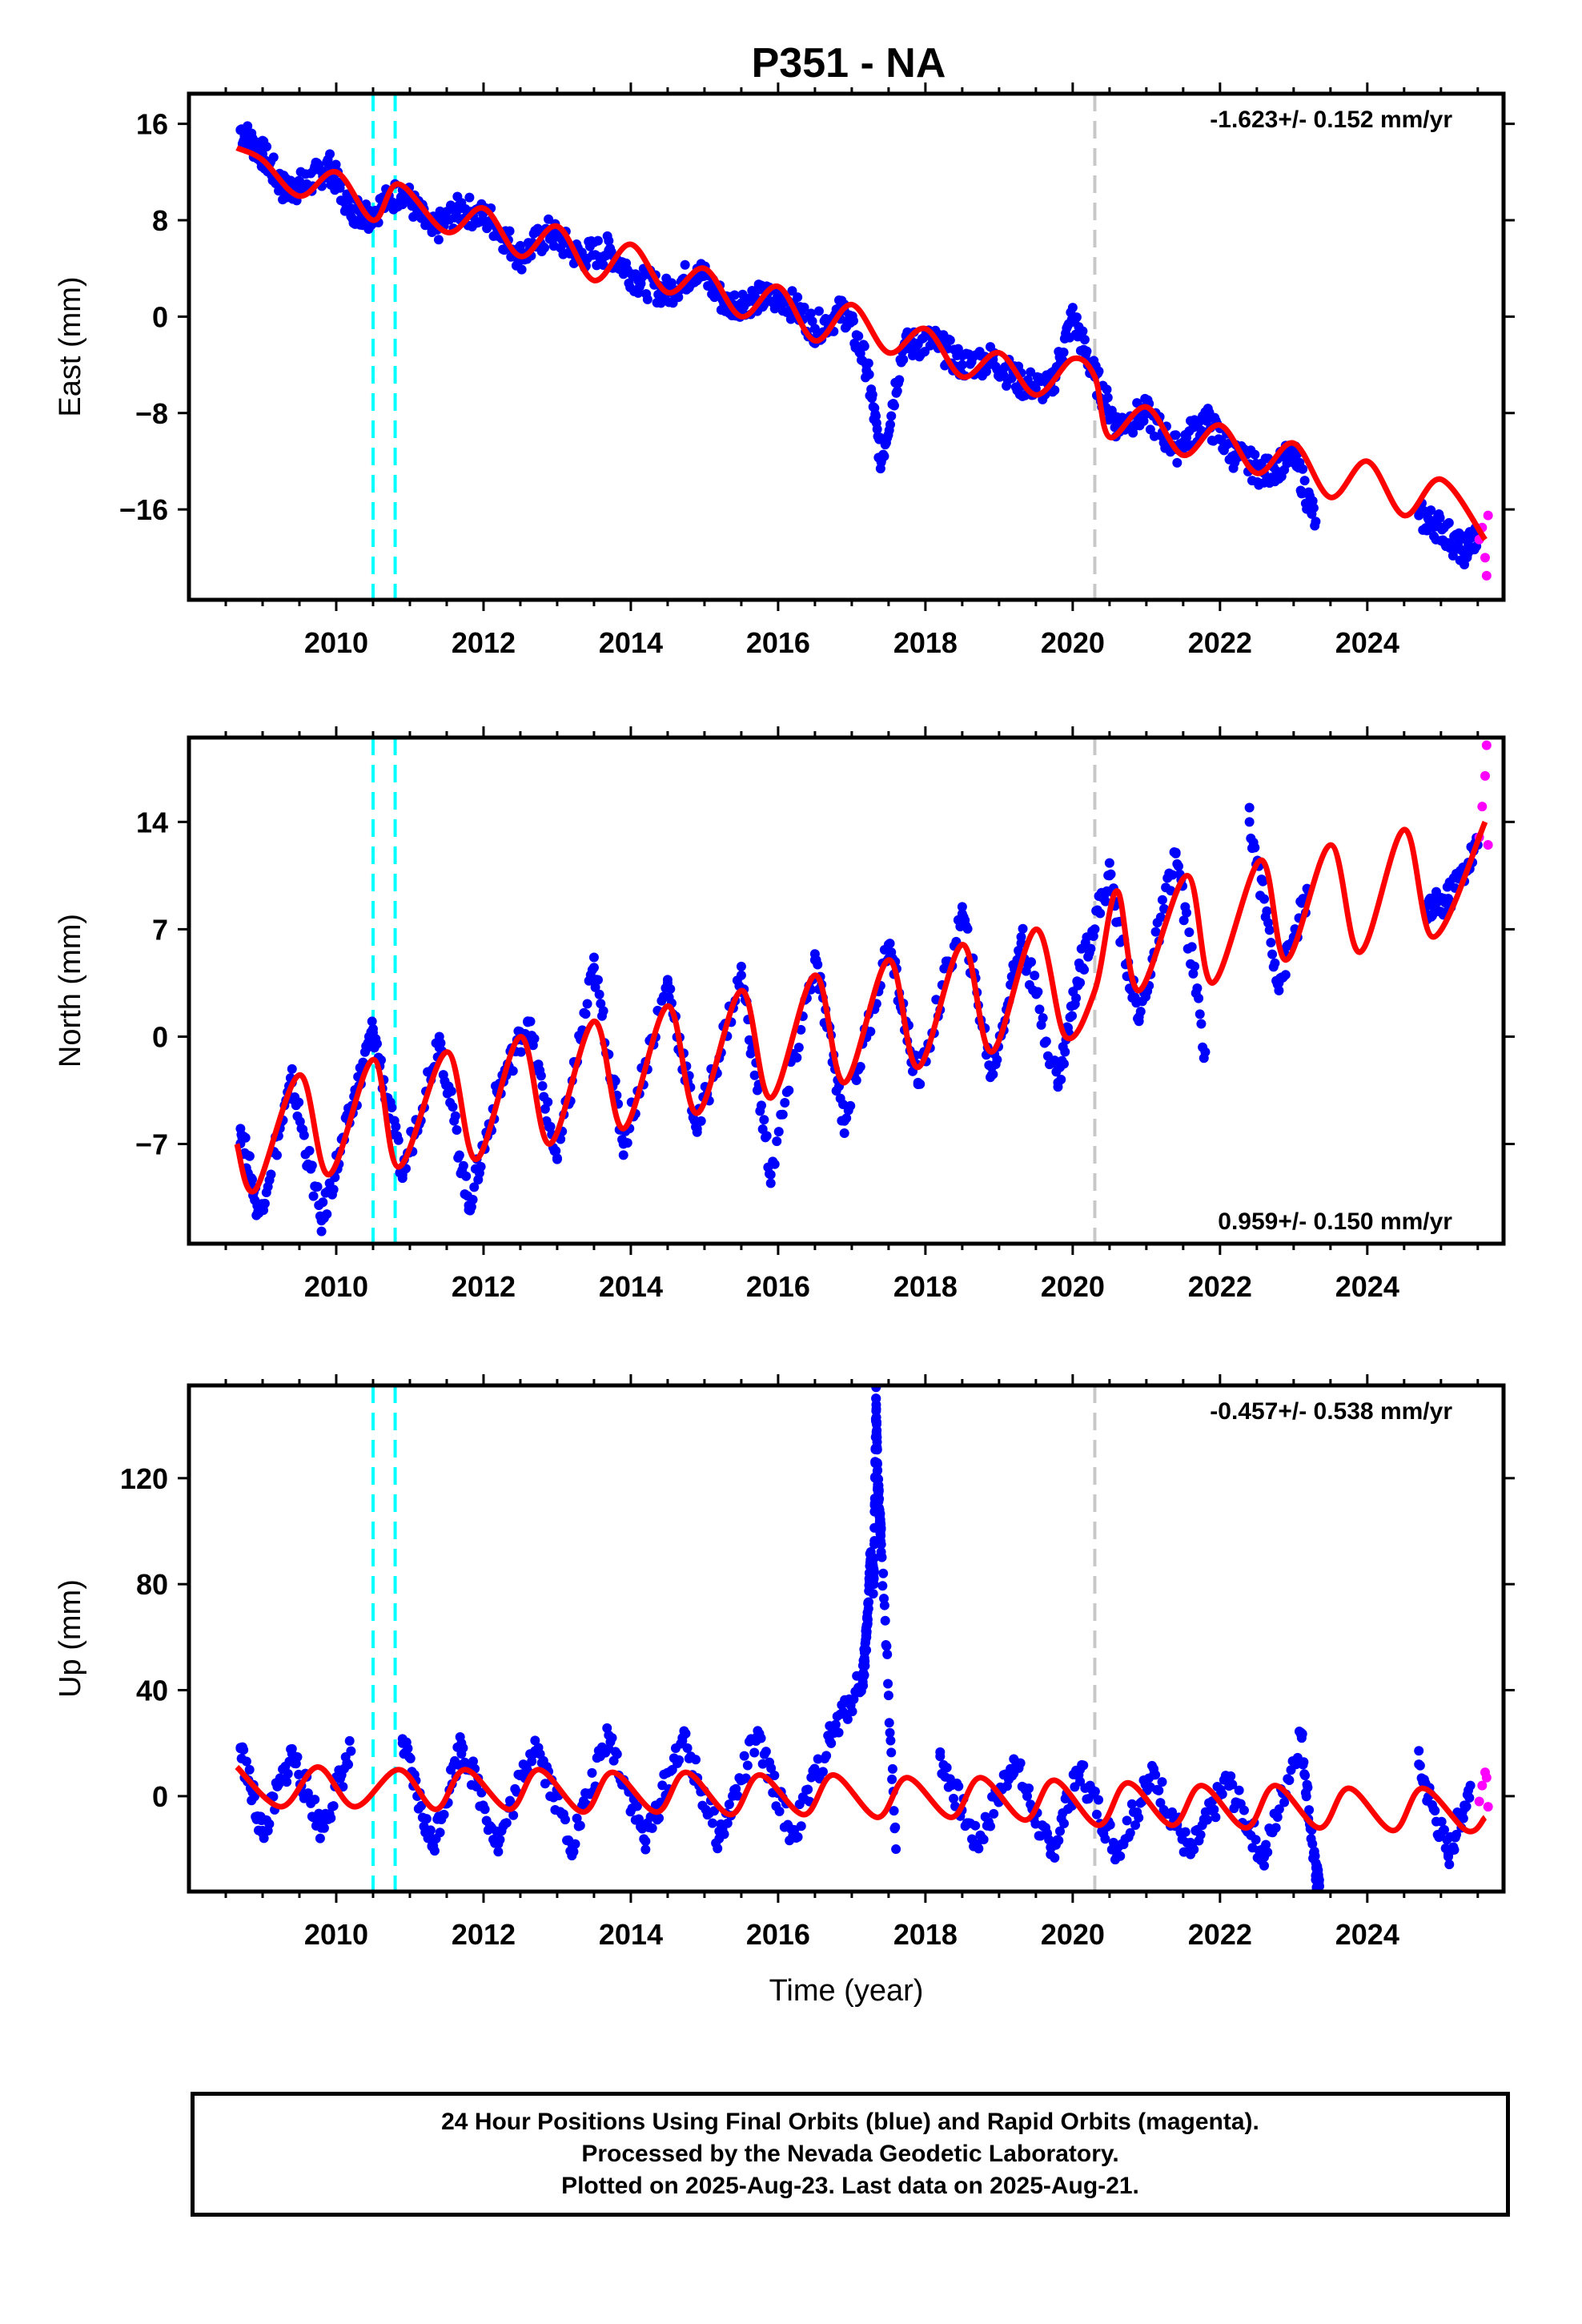 This screenshot has width=1582, height=2324. I want to click on rate-annotation: 0.959+/- 0.150 mm/yr, so click(1335, 1221).